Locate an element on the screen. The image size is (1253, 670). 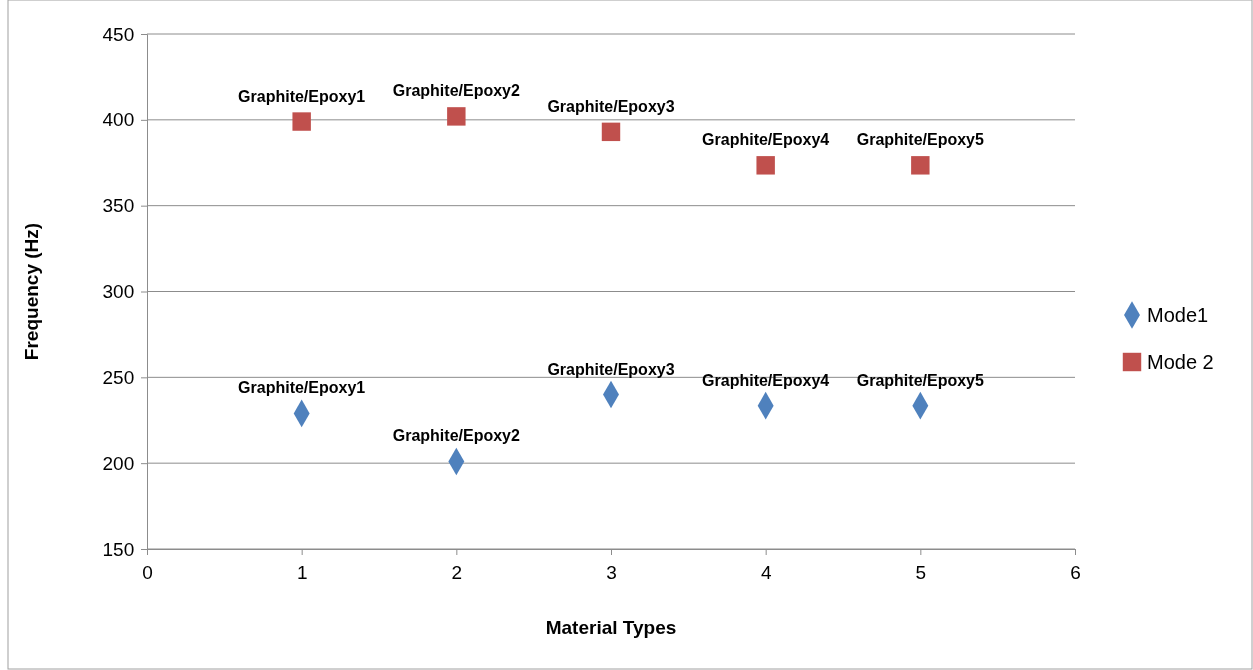
y-tick-label: 150 is located at coordinates (118, 549).